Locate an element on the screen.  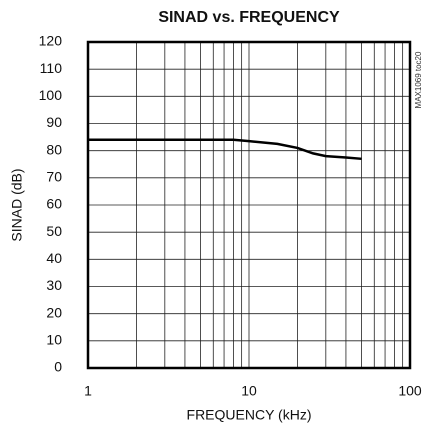
y-tick-label: 40 is located at coordinates (54, 258).